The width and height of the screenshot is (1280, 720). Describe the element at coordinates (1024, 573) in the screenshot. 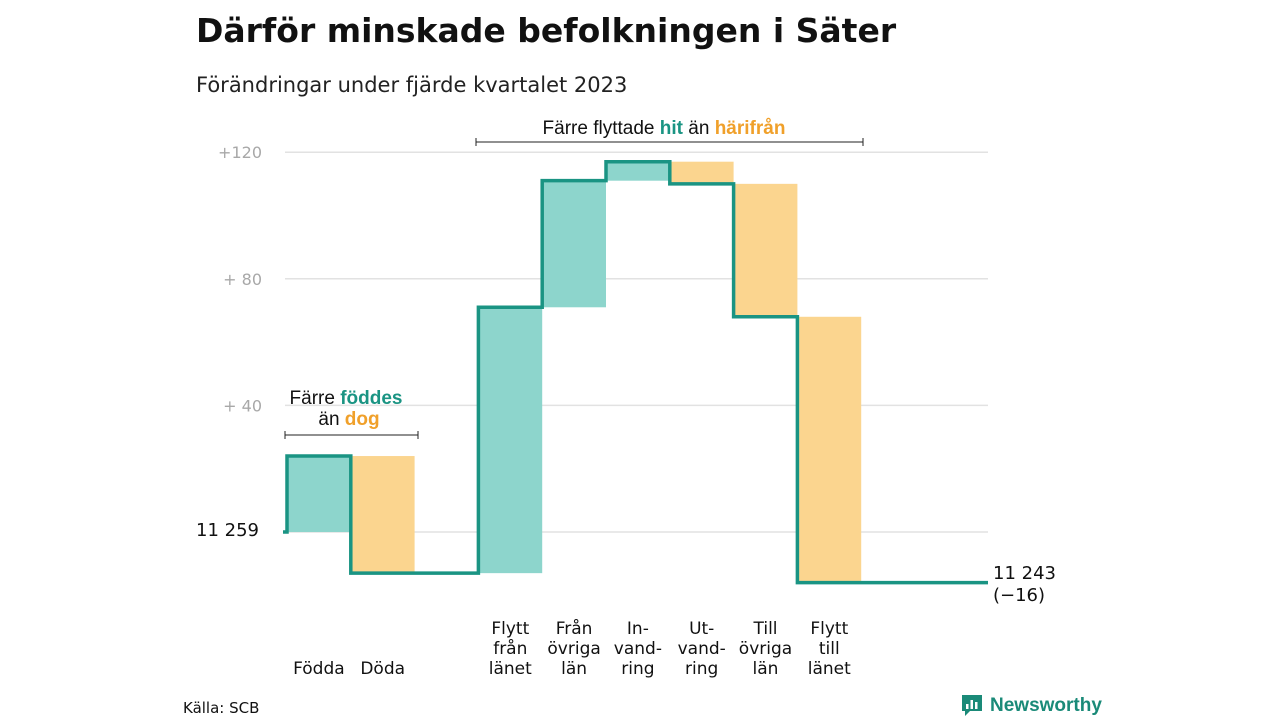

I see `end-value-label: 11 243` at that location.